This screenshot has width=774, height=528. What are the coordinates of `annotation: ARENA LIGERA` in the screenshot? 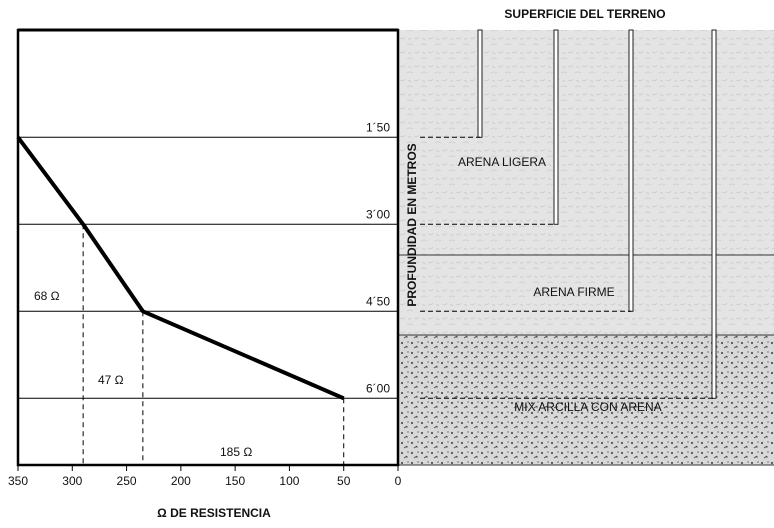 It's located at (502, 162).